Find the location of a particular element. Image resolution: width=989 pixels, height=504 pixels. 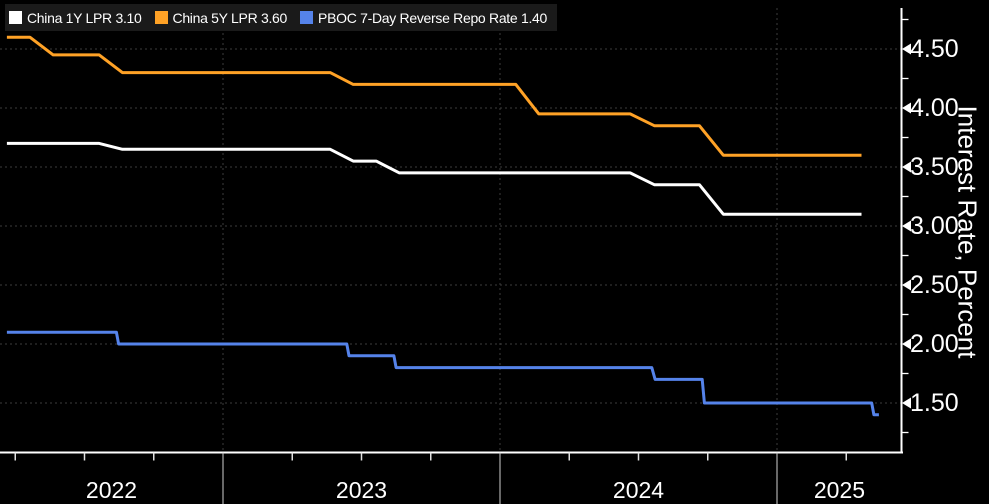

y-tick-label: 4.00 is located at coordinates (934, 108).